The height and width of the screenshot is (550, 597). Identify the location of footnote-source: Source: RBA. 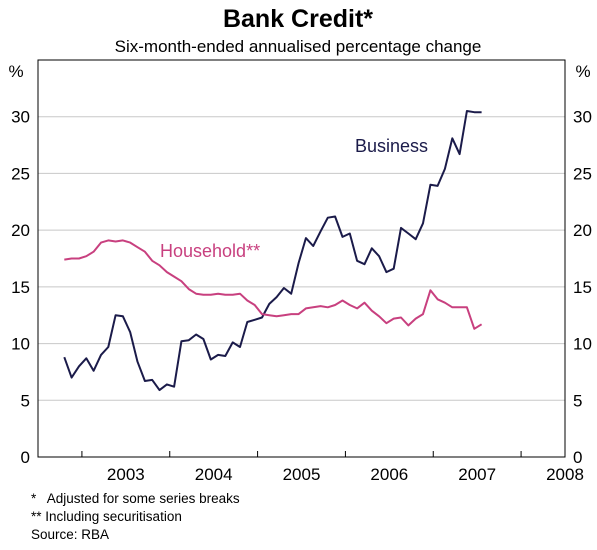
(70, 534).